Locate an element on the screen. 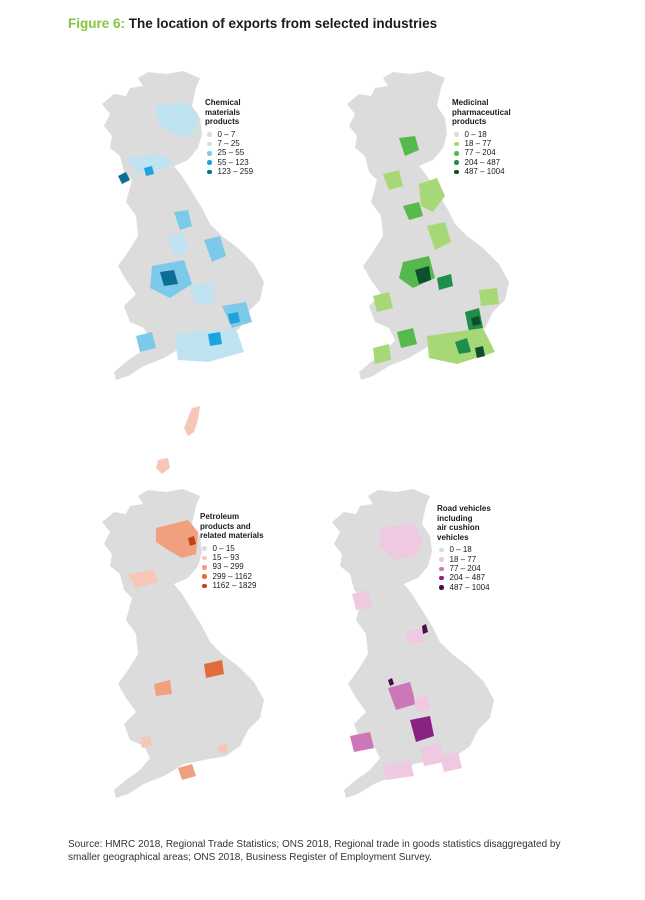 This screenshot has height=900, width=645. region-oxford is located at coordinates (432, 755).